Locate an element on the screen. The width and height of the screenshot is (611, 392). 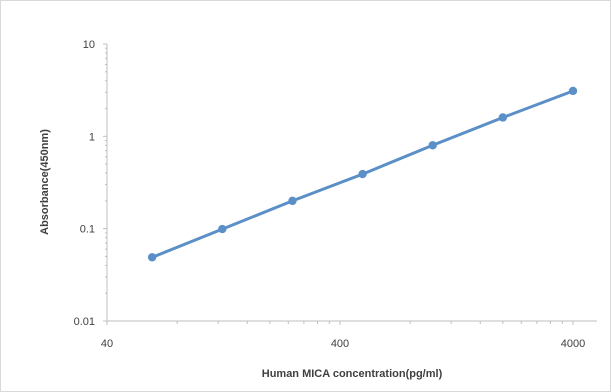
x-axis-title: Human MICA concentration(pg/ml) is located at coordinates (352, 374).